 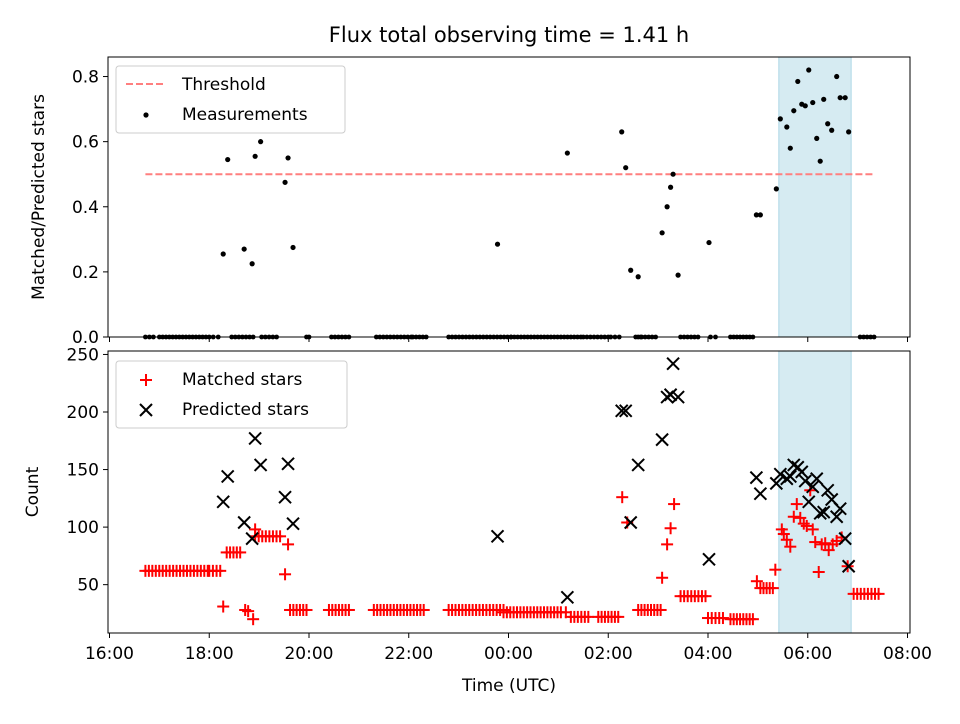 What do you see at coordinates (608, 654) in the screenshot?
I see `bottom-xtick-label: 02:00` at bounding box center [608, 654].